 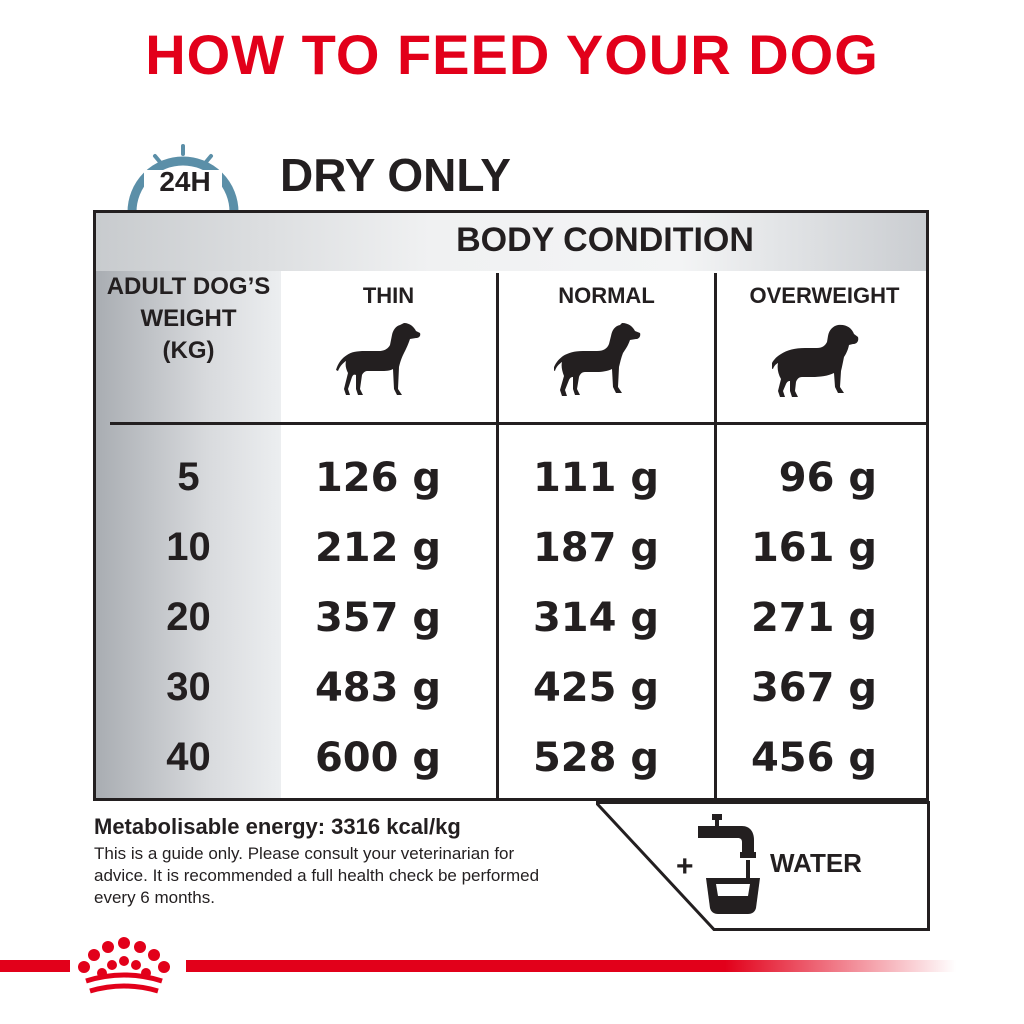 What do you see at coordinates (571, 966) in the screenshot?
I see `brand-line-right` at bounding box center [571, 966].